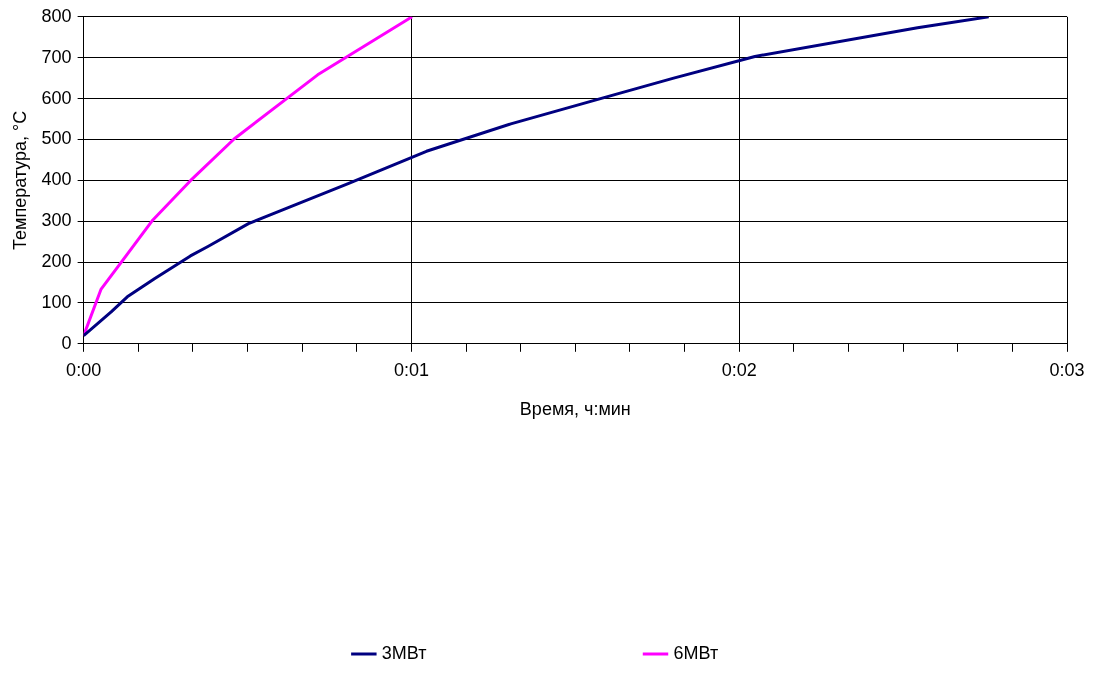  Describe the element at coordinates (19, 180) in the screenshot. I see `y-axis-title: Температура, °C` at that location.